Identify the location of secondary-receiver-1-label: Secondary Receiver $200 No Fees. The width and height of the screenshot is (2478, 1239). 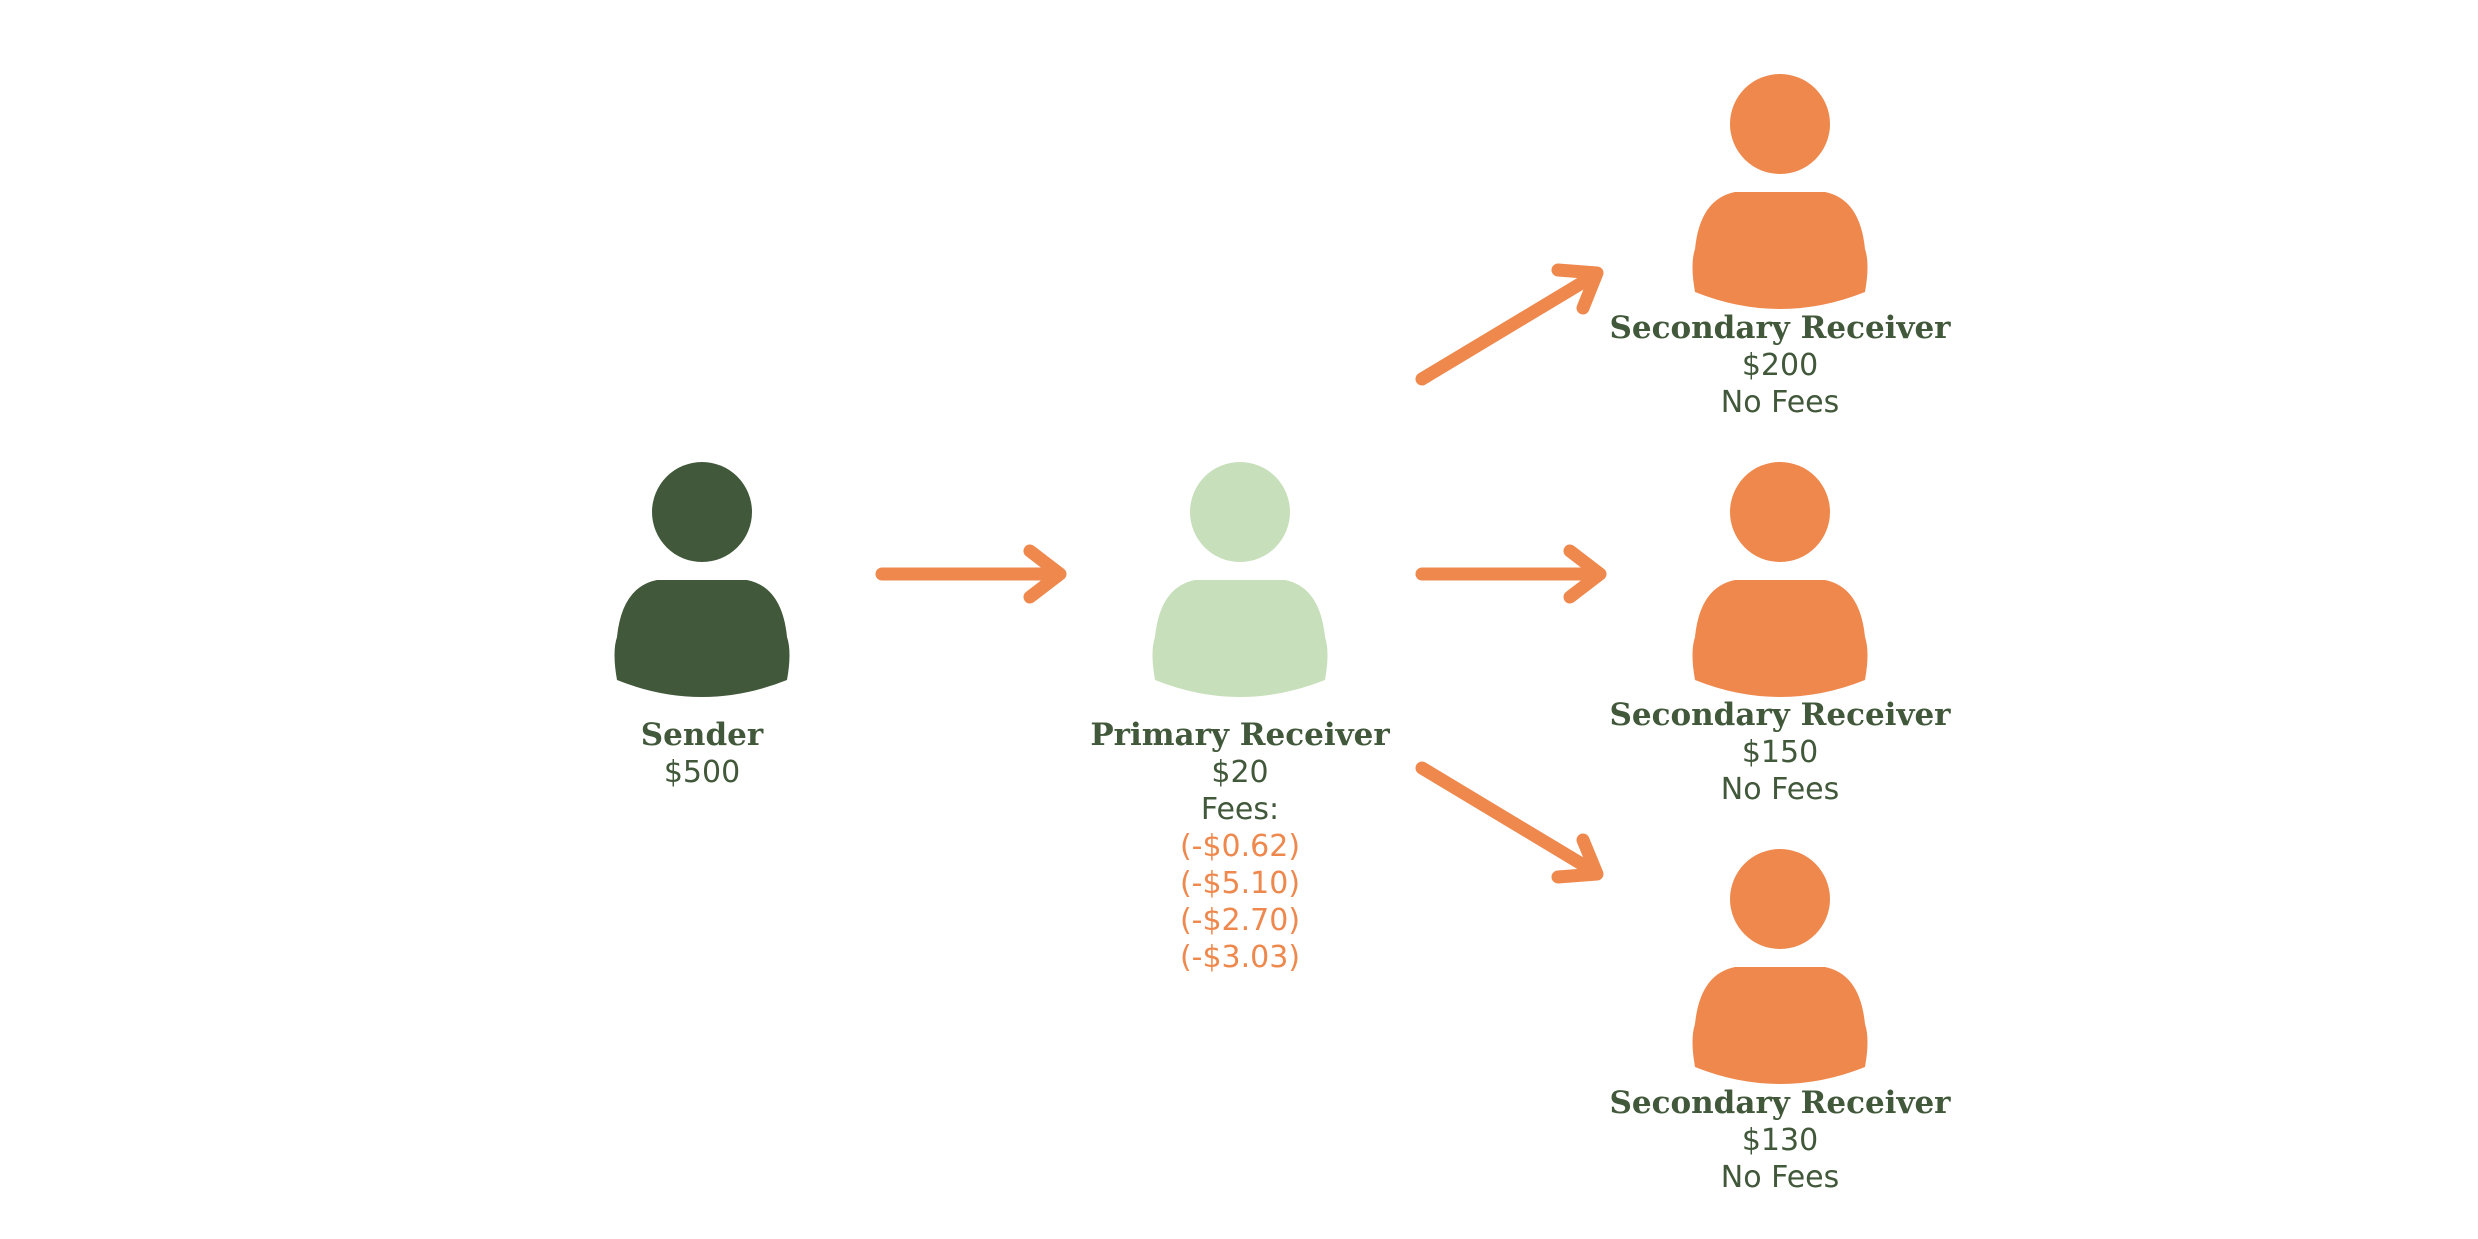
(1780, 365).